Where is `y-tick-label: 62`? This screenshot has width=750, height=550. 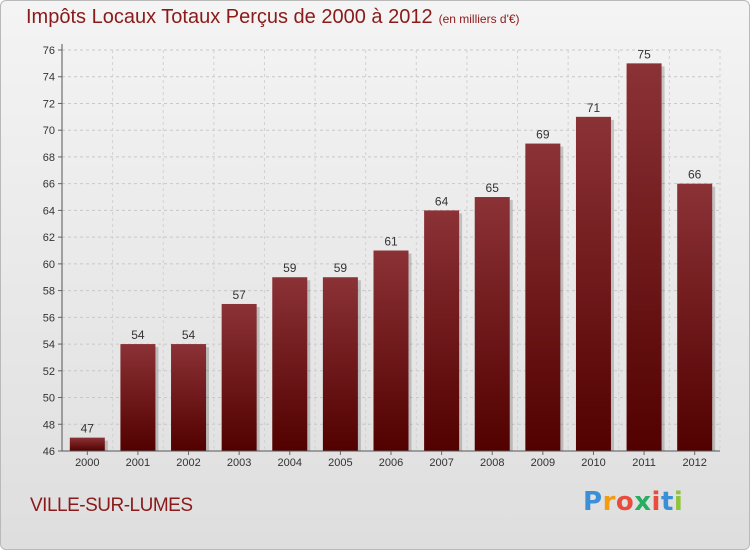
y-tick-label: 62 is located at coordinates (49, 238).